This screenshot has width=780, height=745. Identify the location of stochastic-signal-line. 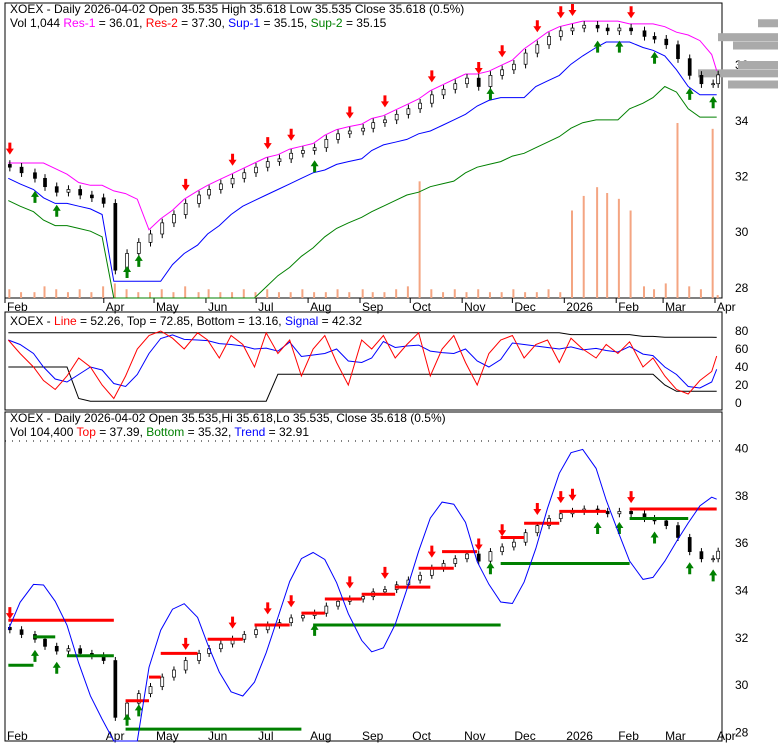
(363, 361).